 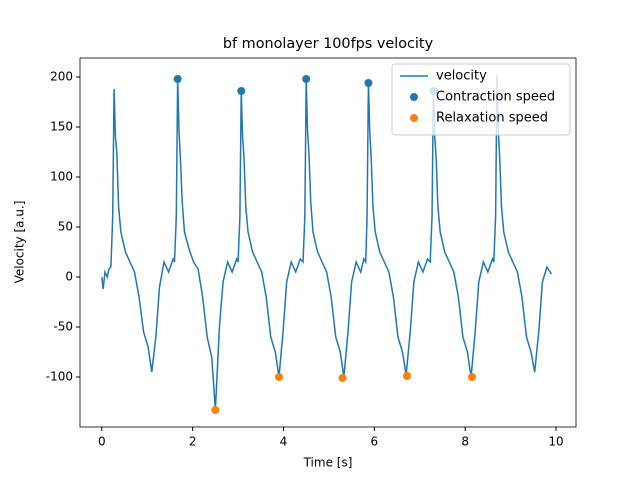 I want to click on y-tick-label: 0, so click(x=69, y=277).